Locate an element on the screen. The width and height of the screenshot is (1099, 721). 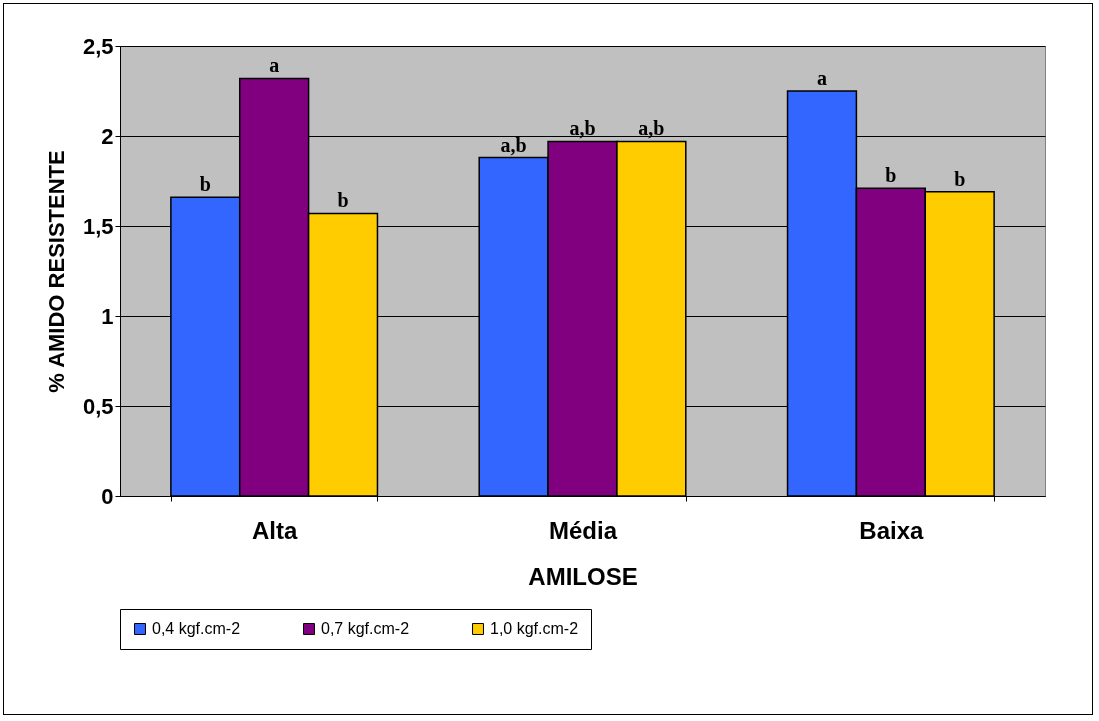
legend-label: 1,0 kgf.cm-2 is located at coordinates (534, 628).